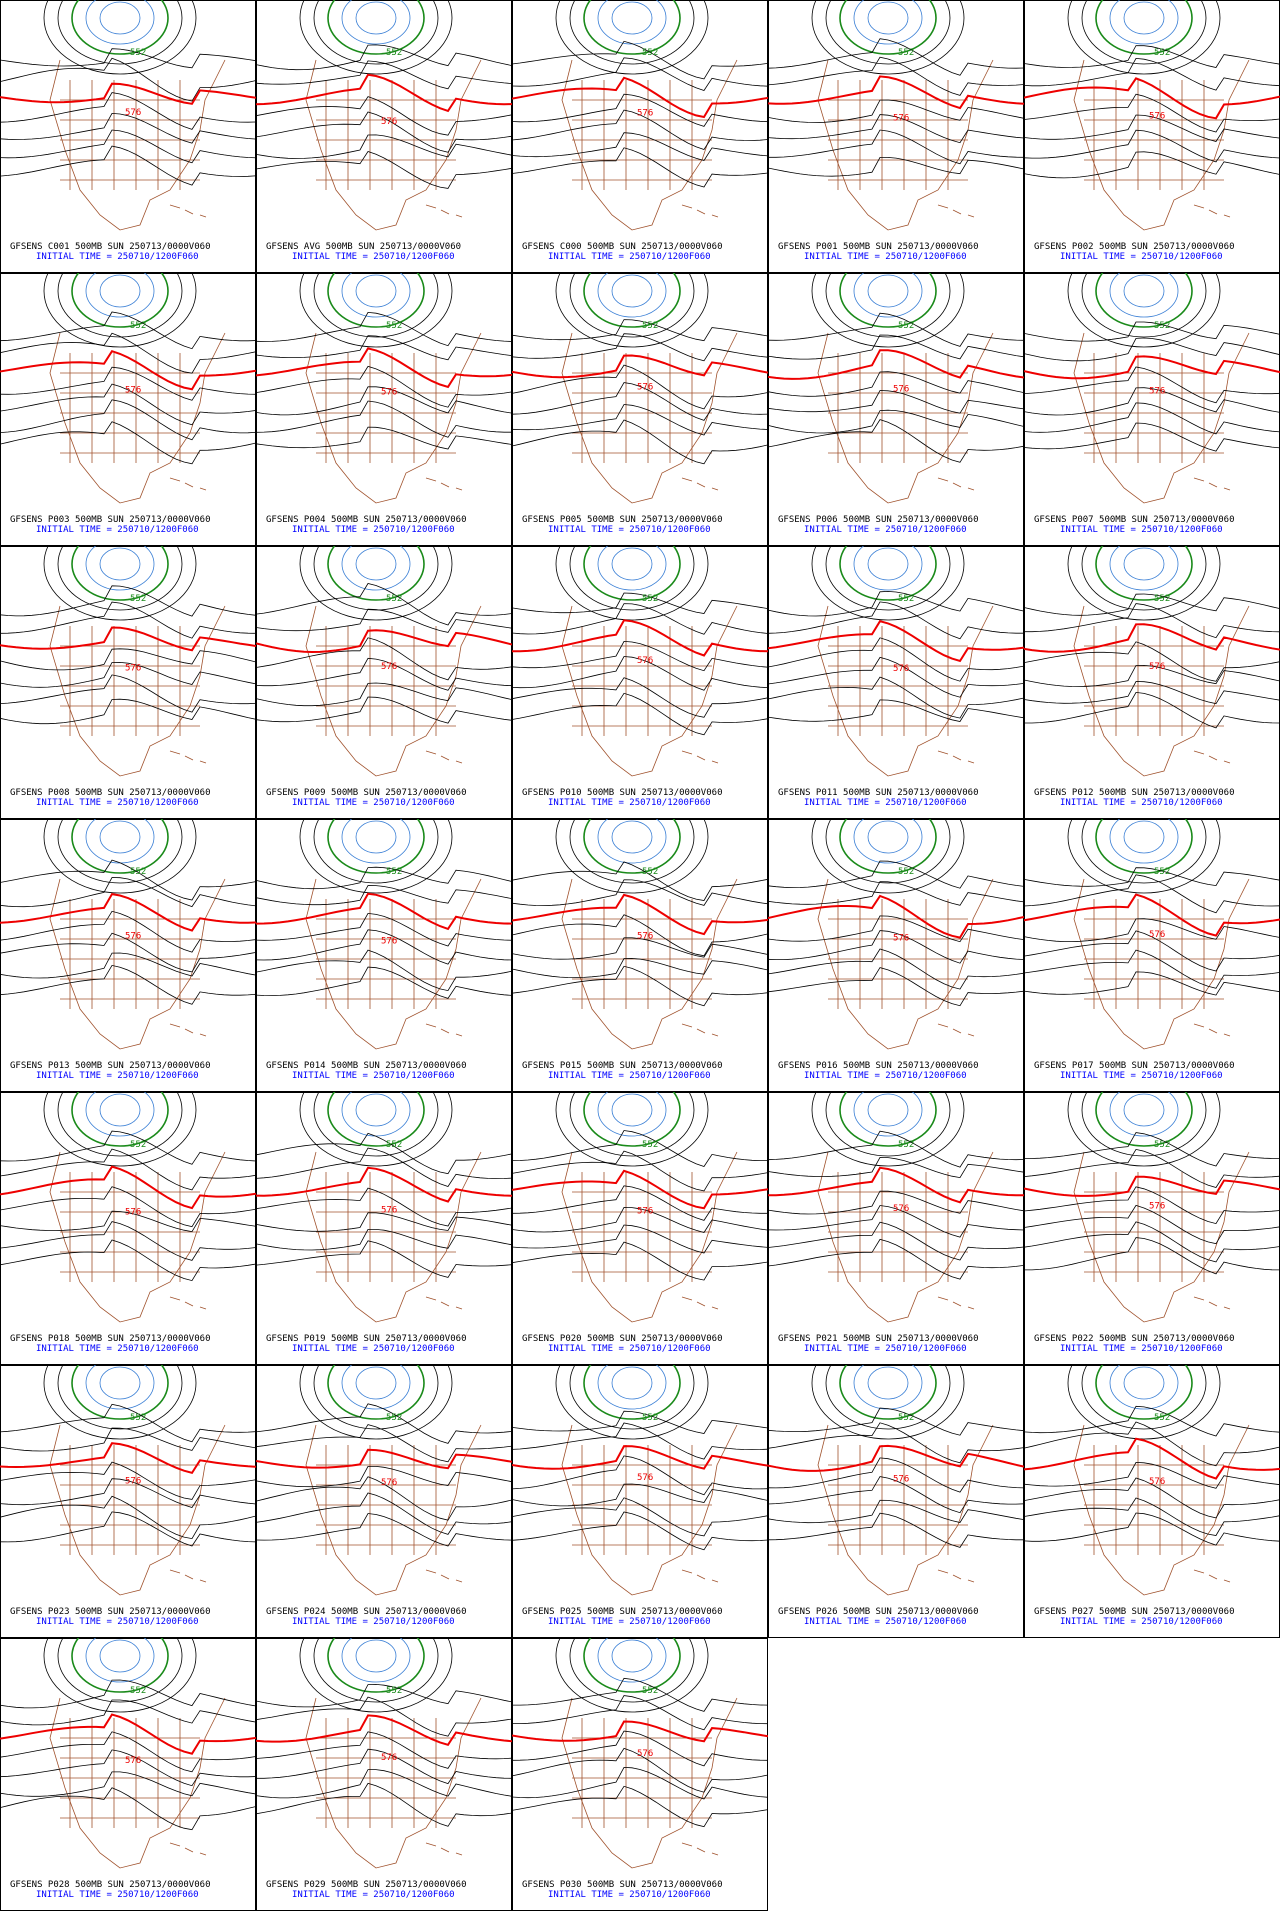  I want to click on panel-title: GFSENS P011 500MB SUN 250713/0000V060, so click(878, 793).